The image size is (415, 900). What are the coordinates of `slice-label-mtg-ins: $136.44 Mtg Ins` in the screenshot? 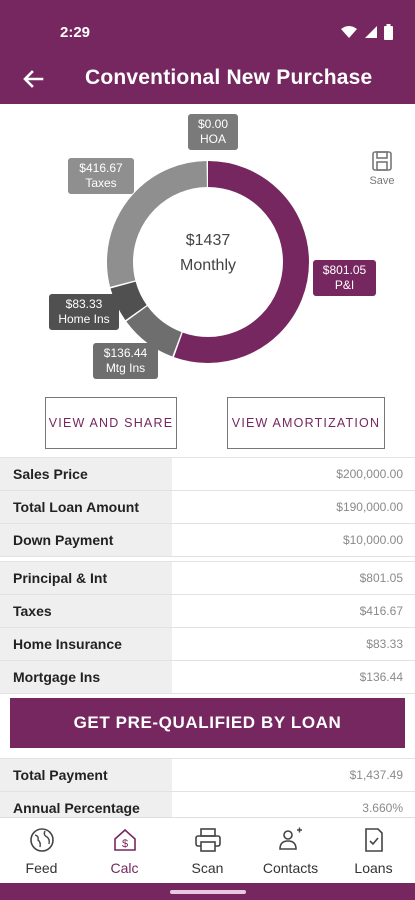 It's located at (125, 361).